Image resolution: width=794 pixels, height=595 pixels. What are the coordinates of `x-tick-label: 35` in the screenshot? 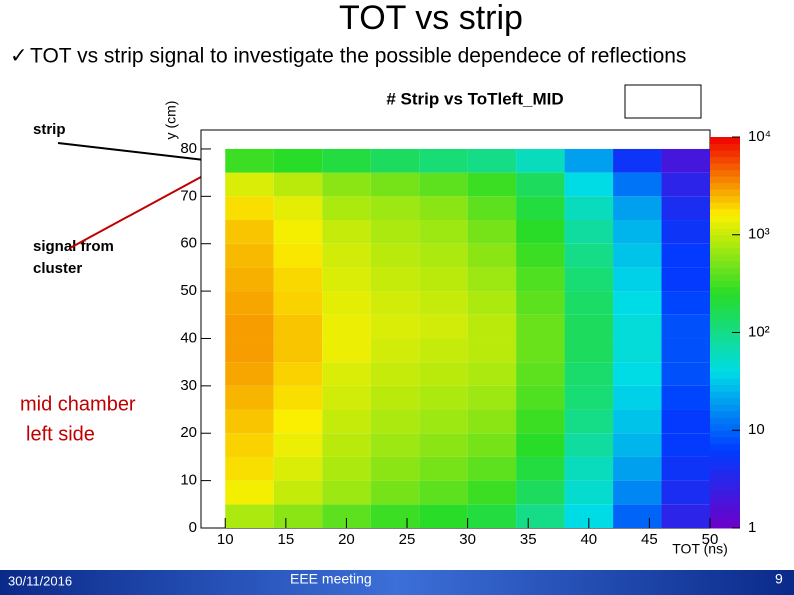 It's located at (528, 539).